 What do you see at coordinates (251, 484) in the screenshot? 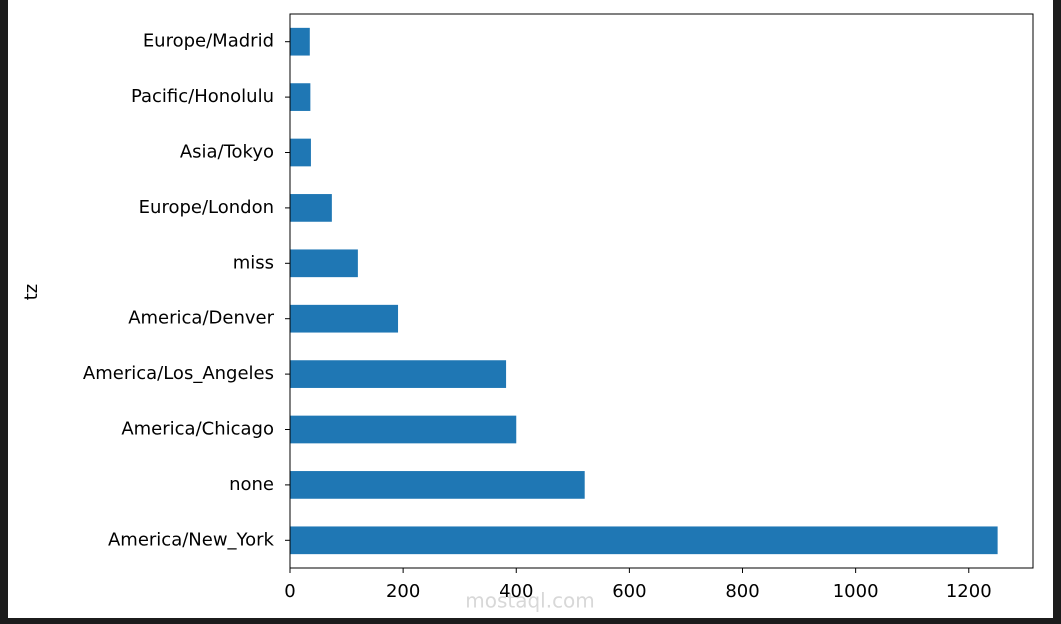
I see `y-tick-label: none` at bounding box center [251, 484].